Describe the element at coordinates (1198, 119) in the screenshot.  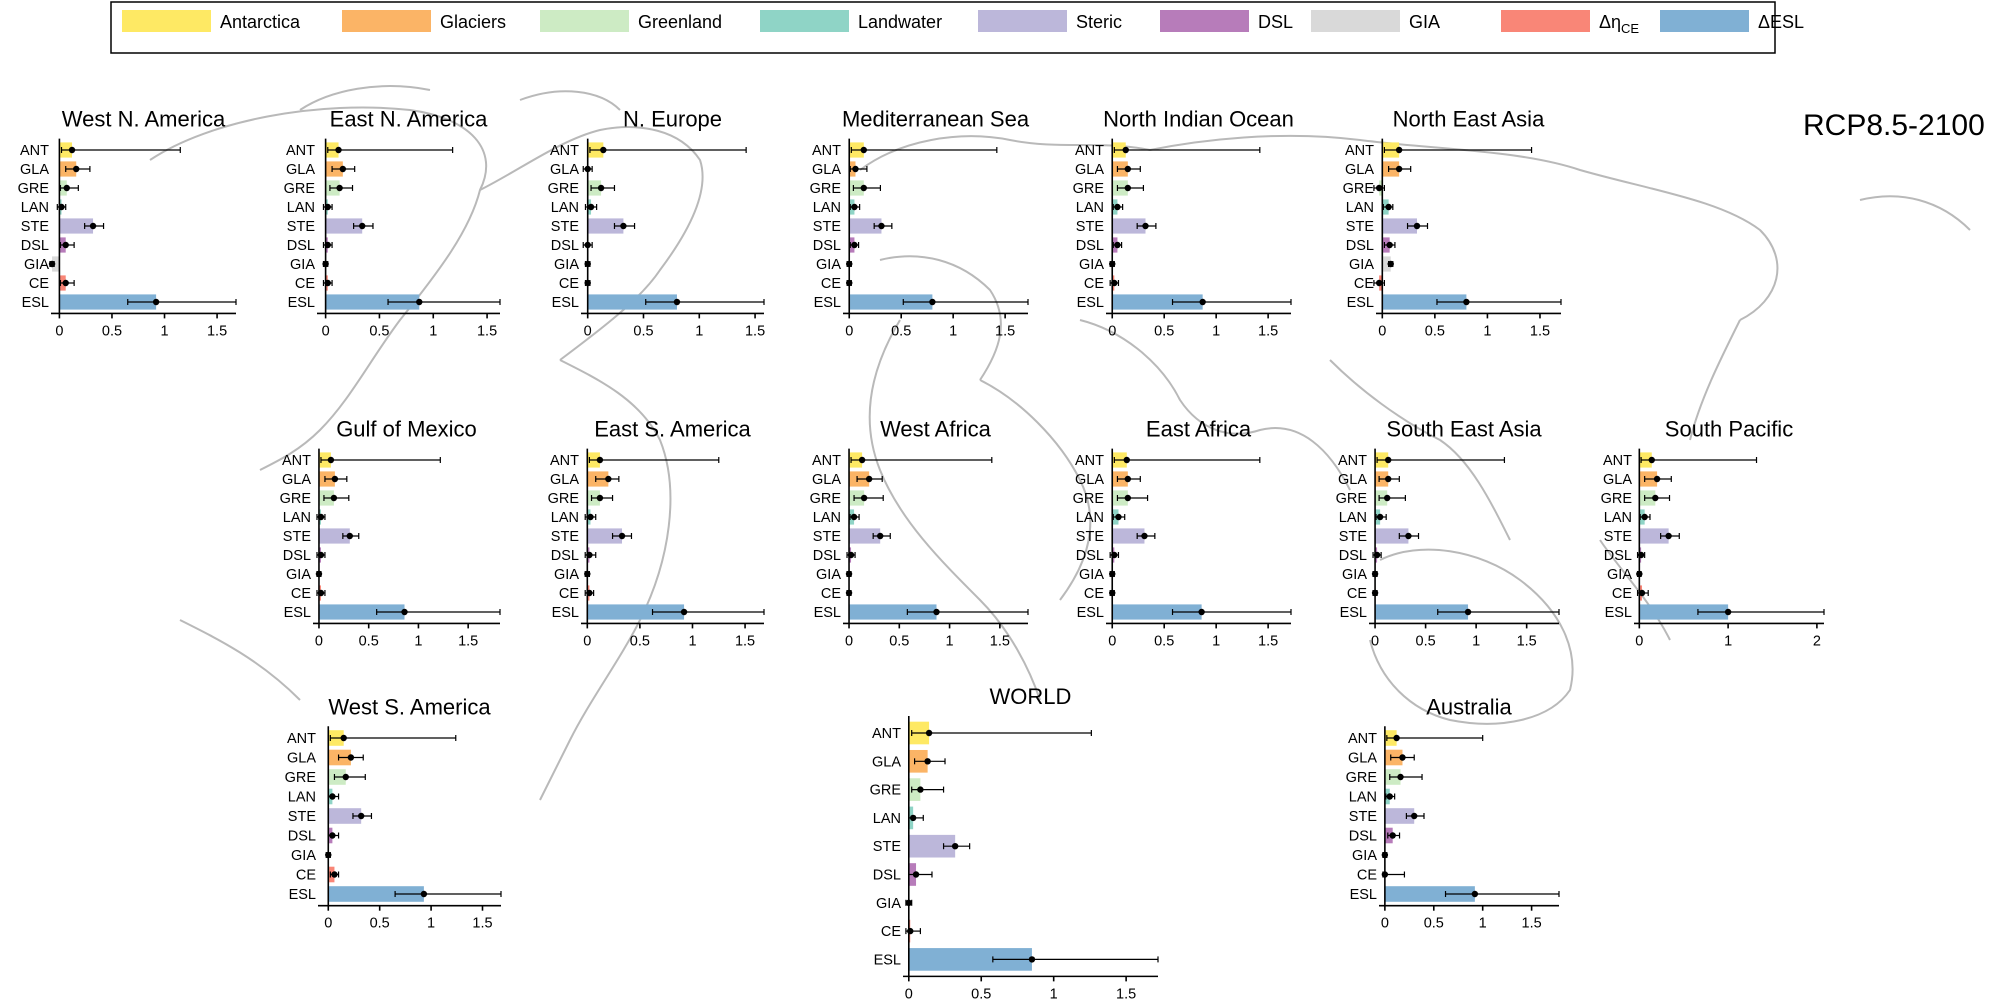
I see `panel-title: North Indian Ocean` at that location.